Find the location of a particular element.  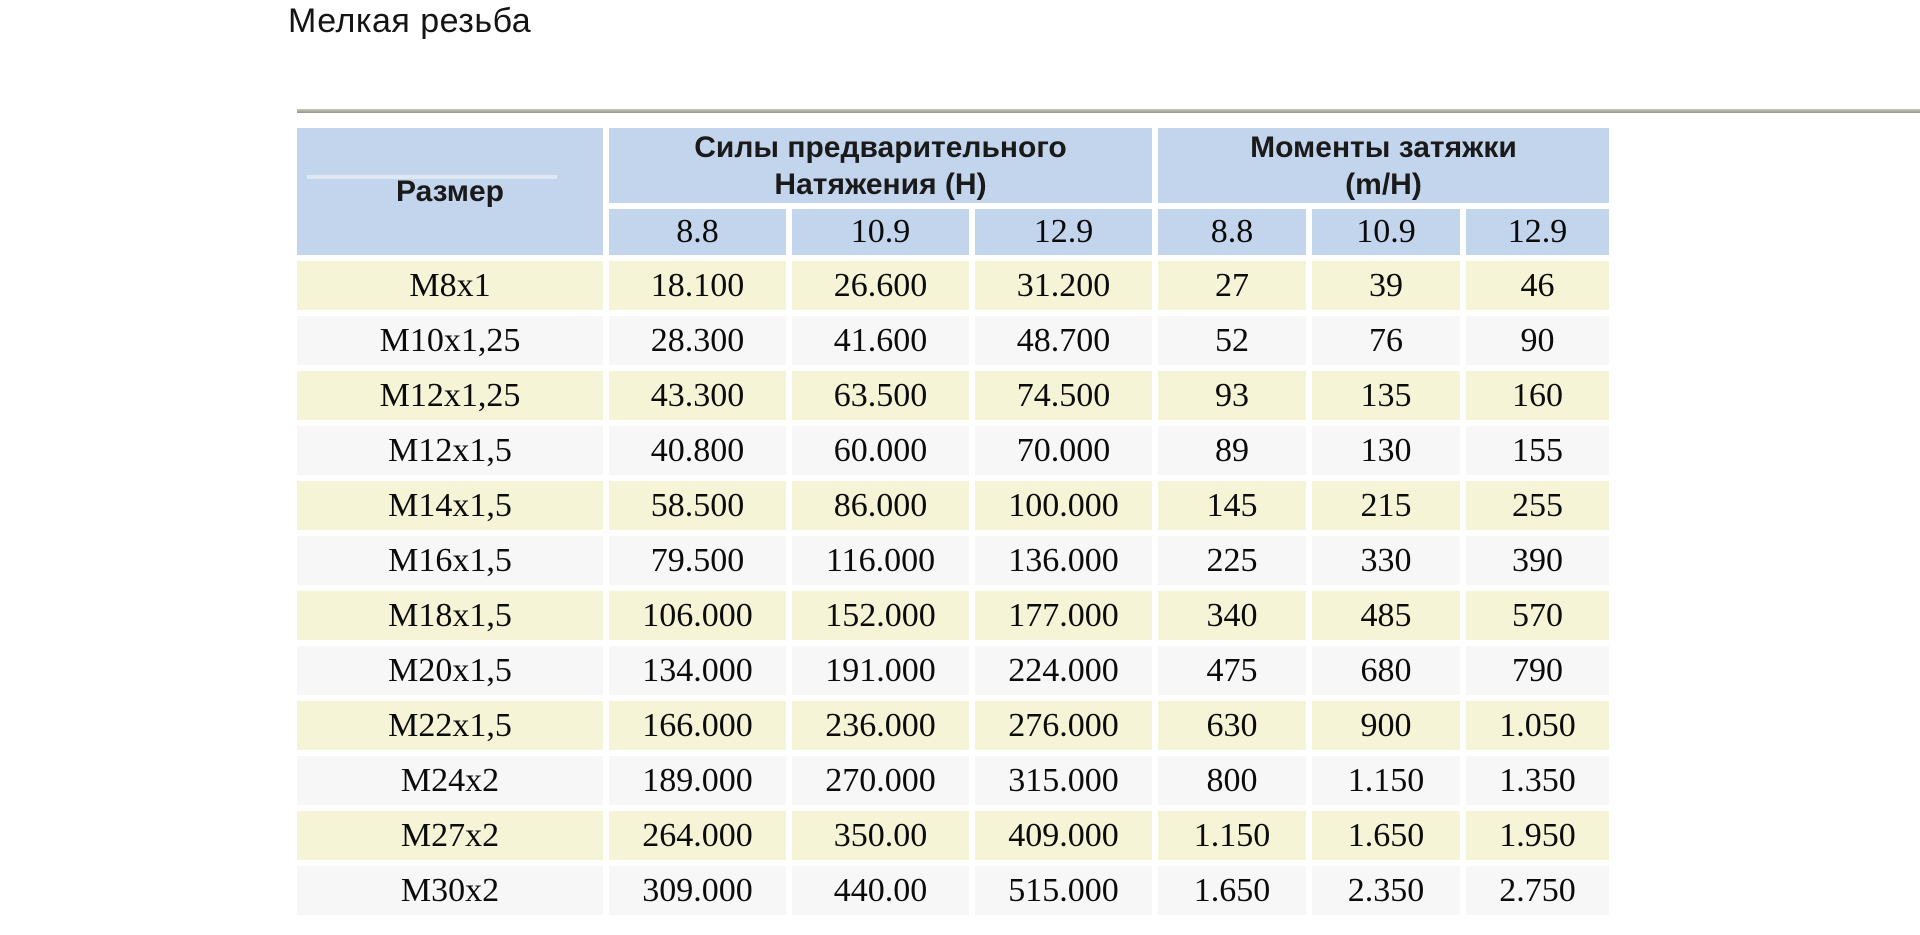

value-cell: 2.750 is located at coordinates (1537, 890).